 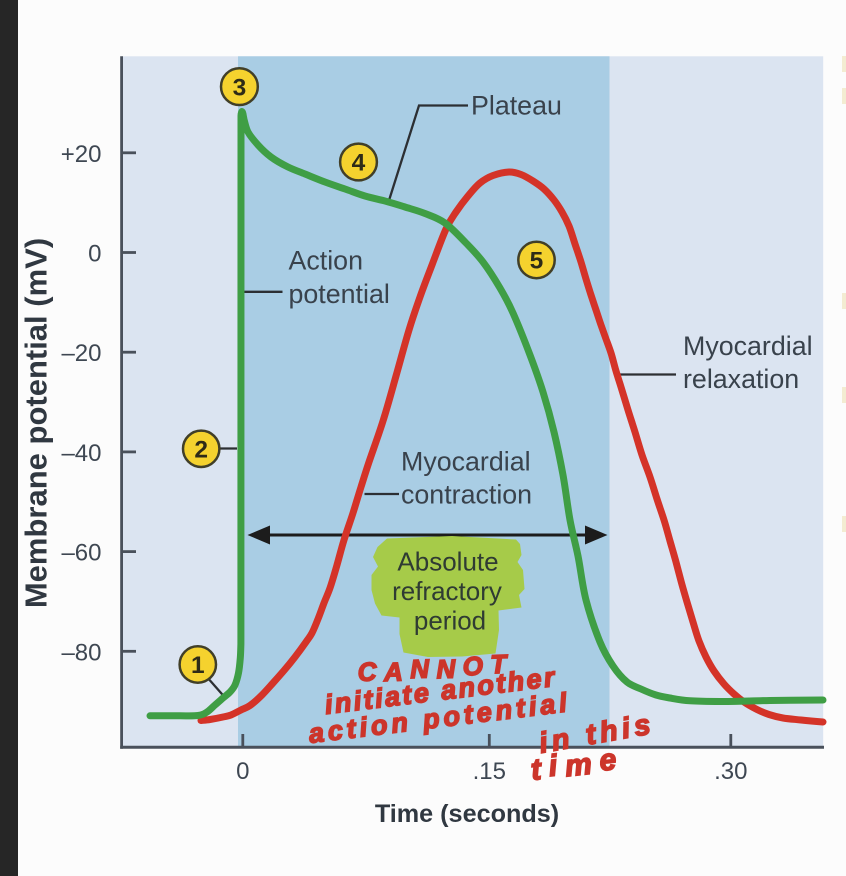 I want to click on svg-text: relaxation, so click(x=741, y=379).